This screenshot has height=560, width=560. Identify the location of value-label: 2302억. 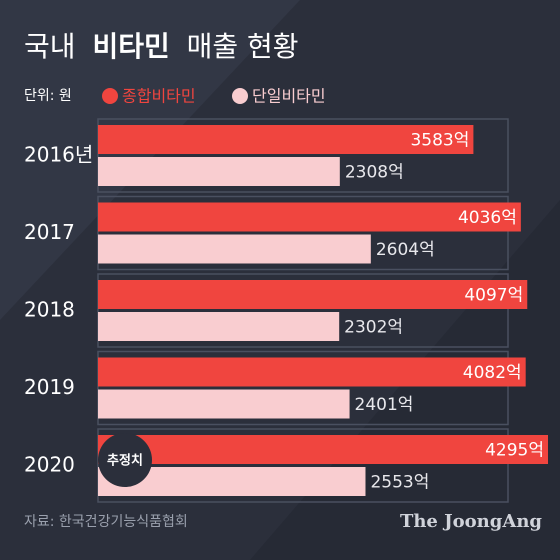
(373, 328).